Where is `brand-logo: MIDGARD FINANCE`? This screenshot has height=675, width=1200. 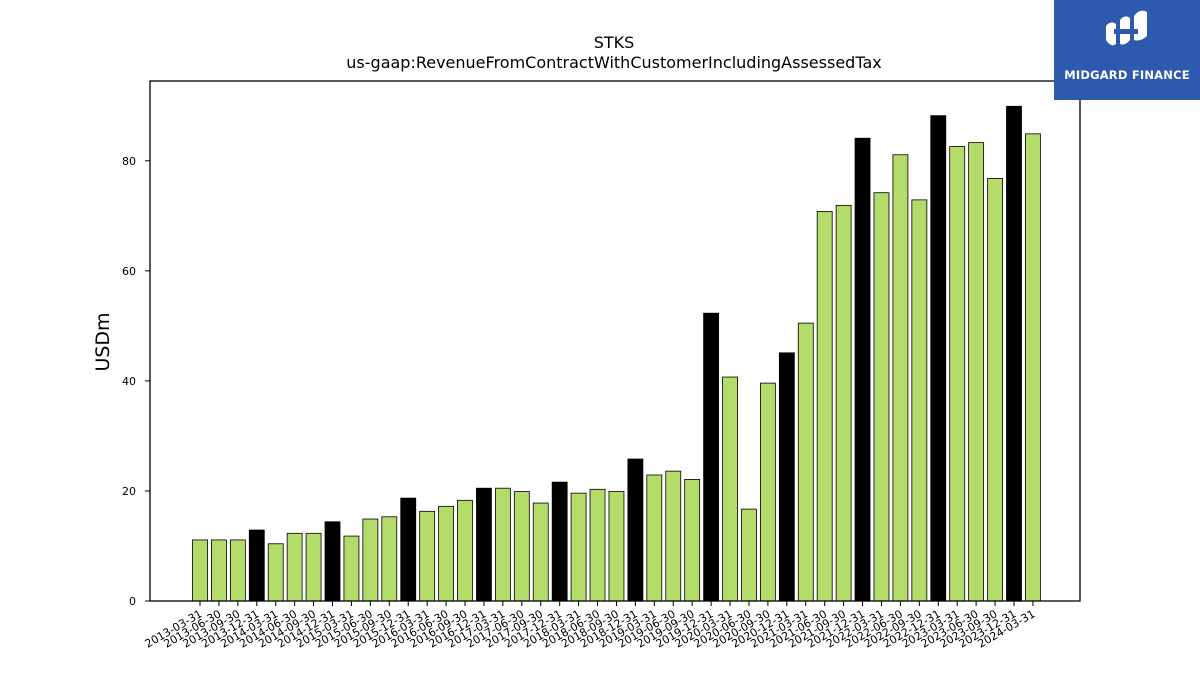
brand-logo: MIDGARD FINANCE is located at coordinates (1127, 50).